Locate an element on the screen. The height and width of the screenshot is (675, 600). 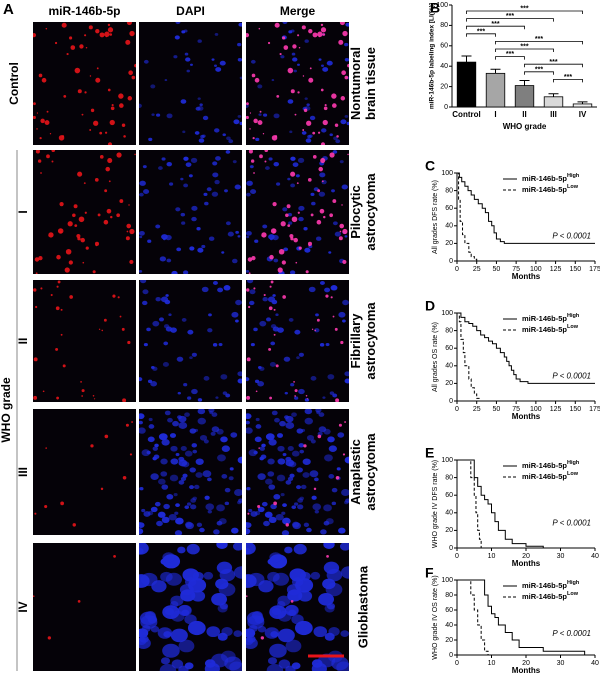
micrograph-bg is located at coordinates (84, 212).